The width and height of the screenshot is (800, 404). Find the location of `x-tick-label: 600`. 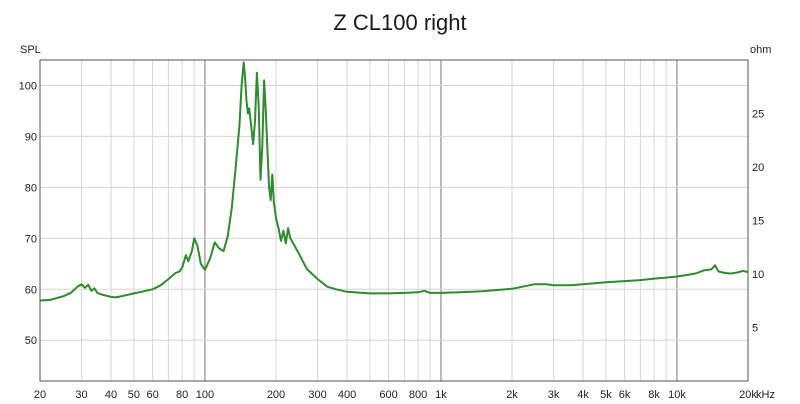

x-tick-label: 600 is located at coordinates (388, 395).